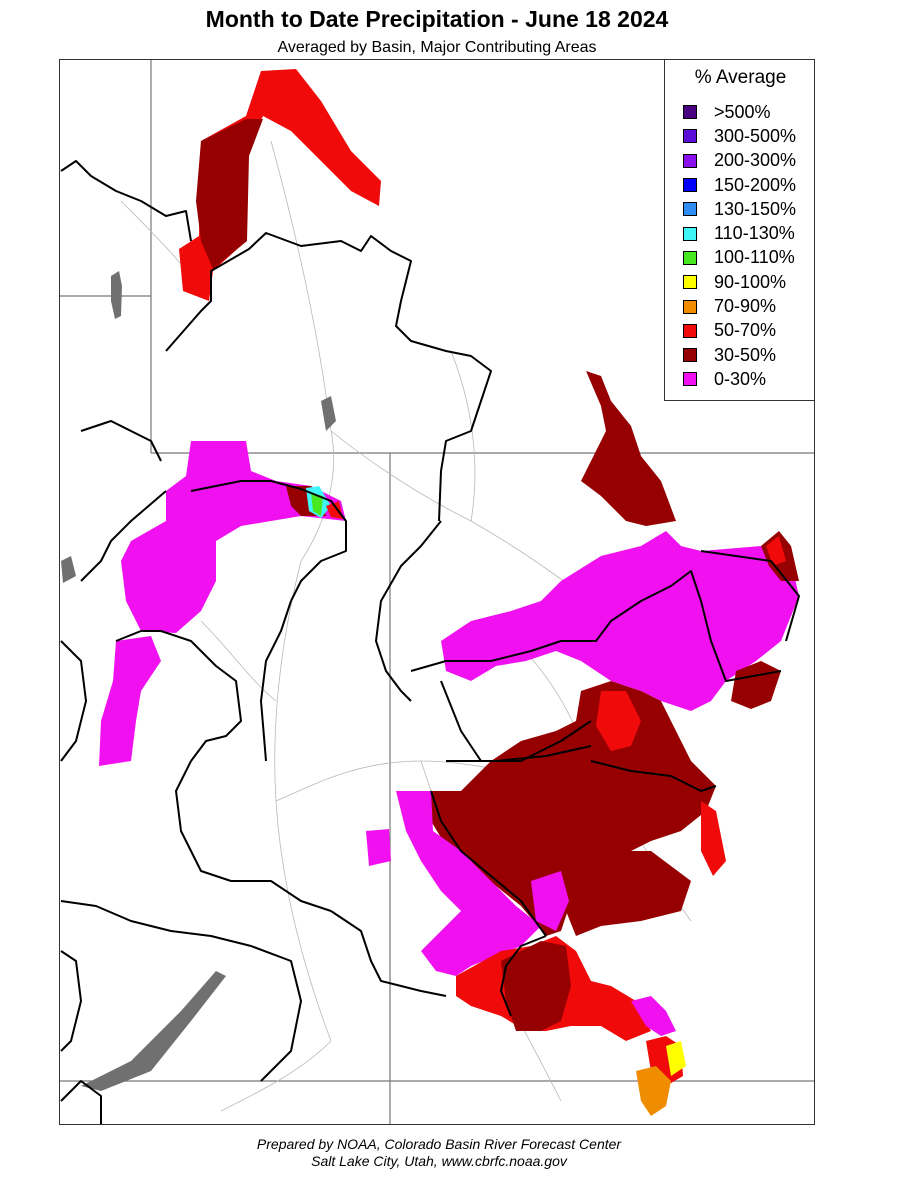  I want to click on legend-label: 90-100%, so click(750, 281).